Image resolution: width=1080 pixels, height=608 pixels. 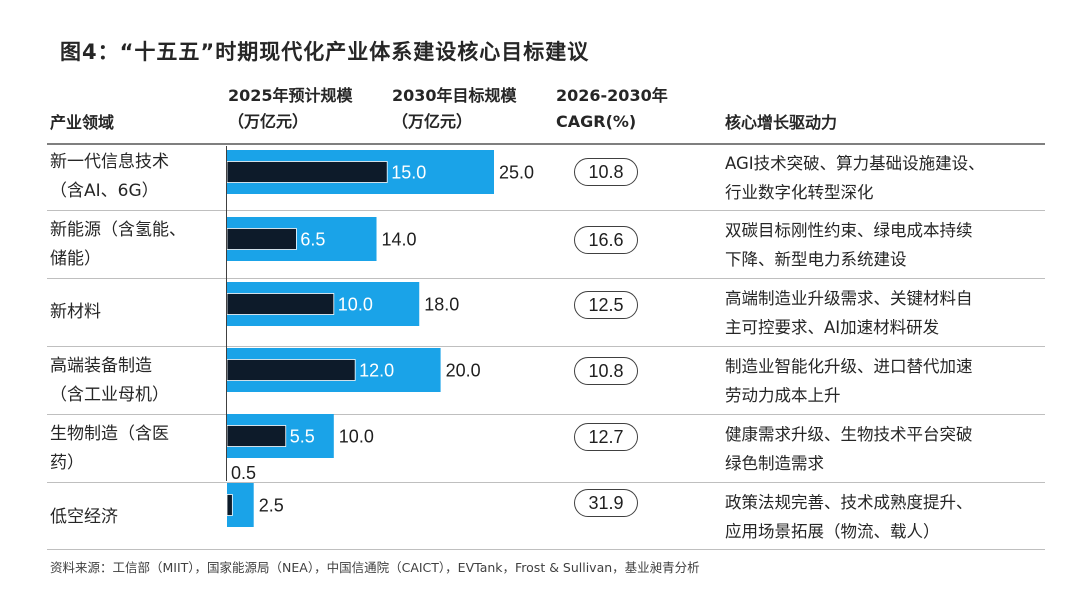 I want to click on header-2025-line1: 2025年预计规模, so click(x=290, y=95).